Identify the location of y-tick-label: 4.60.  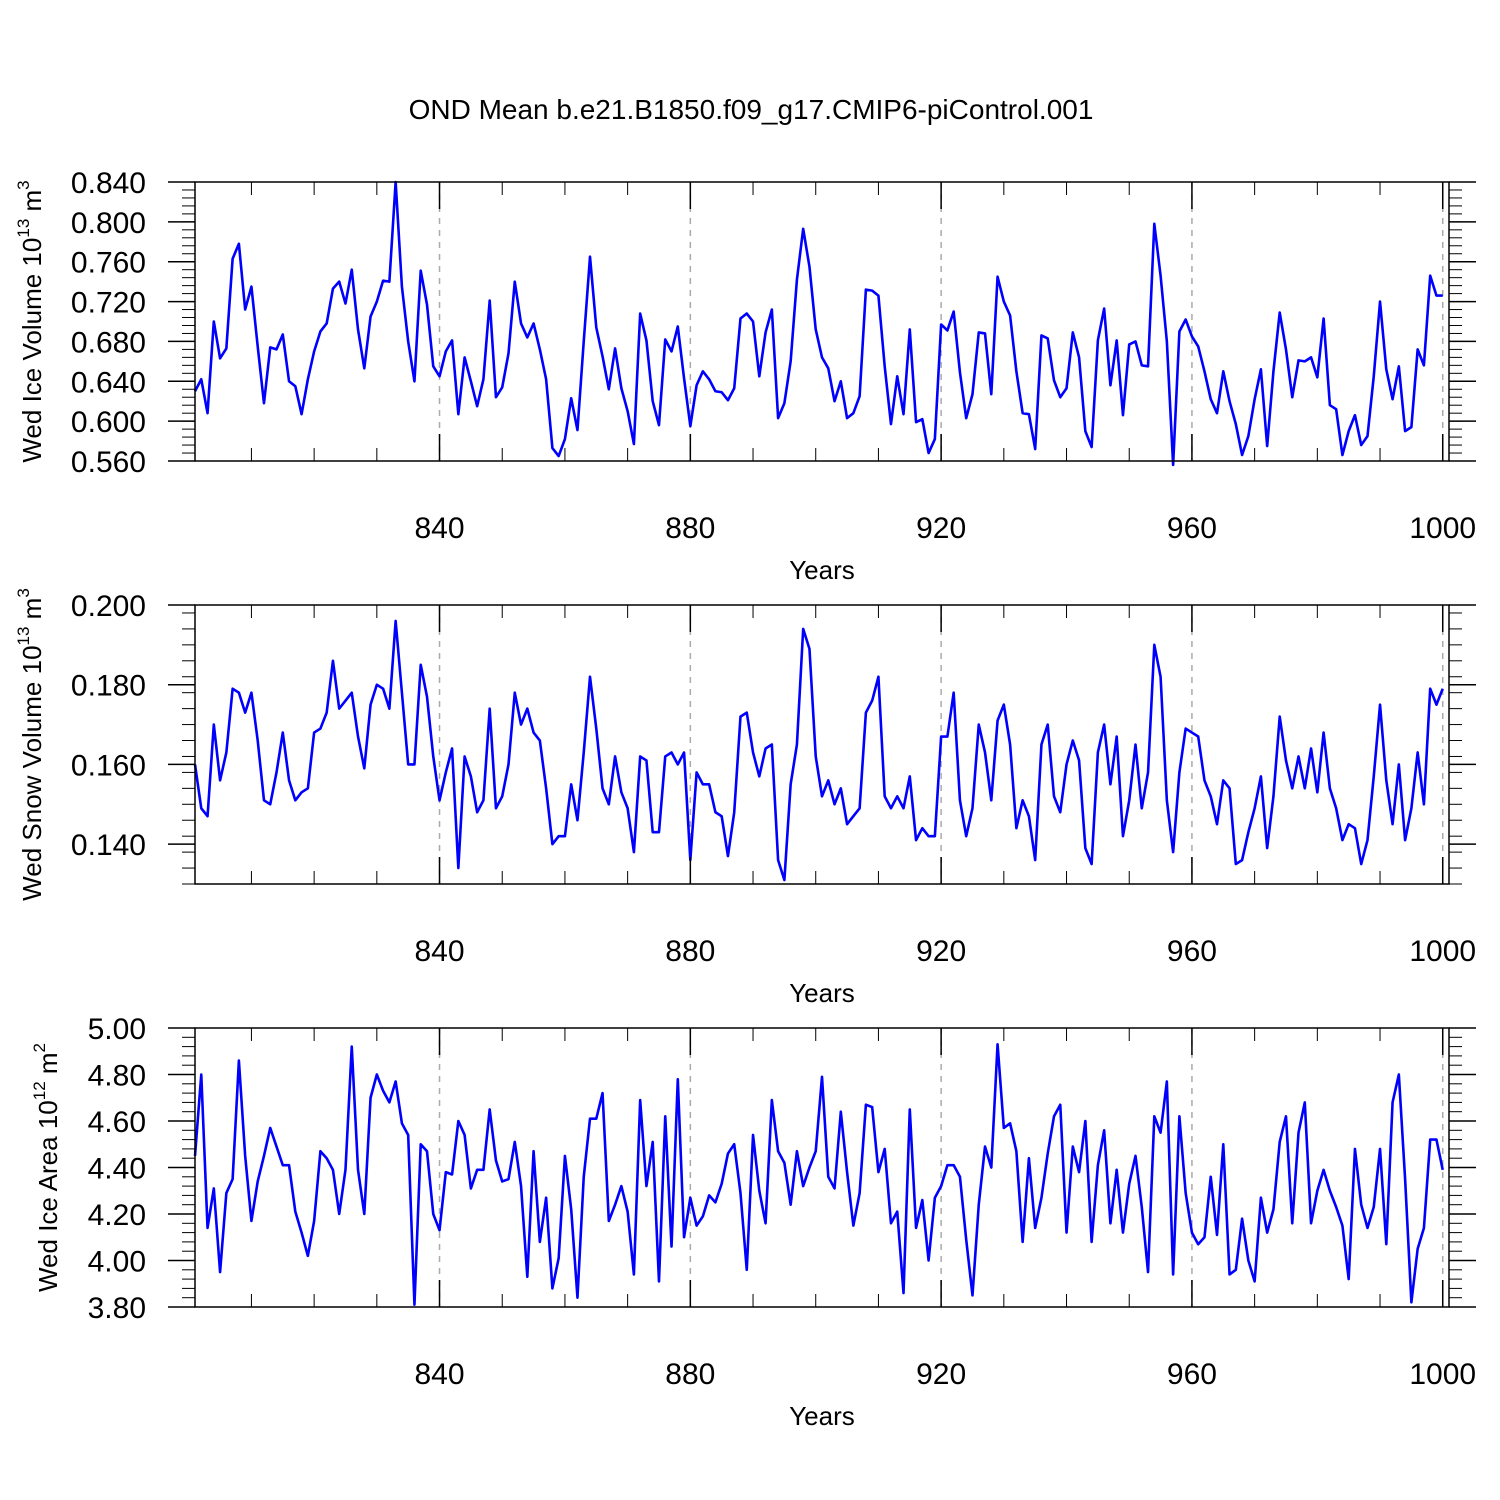
(117, 1122).